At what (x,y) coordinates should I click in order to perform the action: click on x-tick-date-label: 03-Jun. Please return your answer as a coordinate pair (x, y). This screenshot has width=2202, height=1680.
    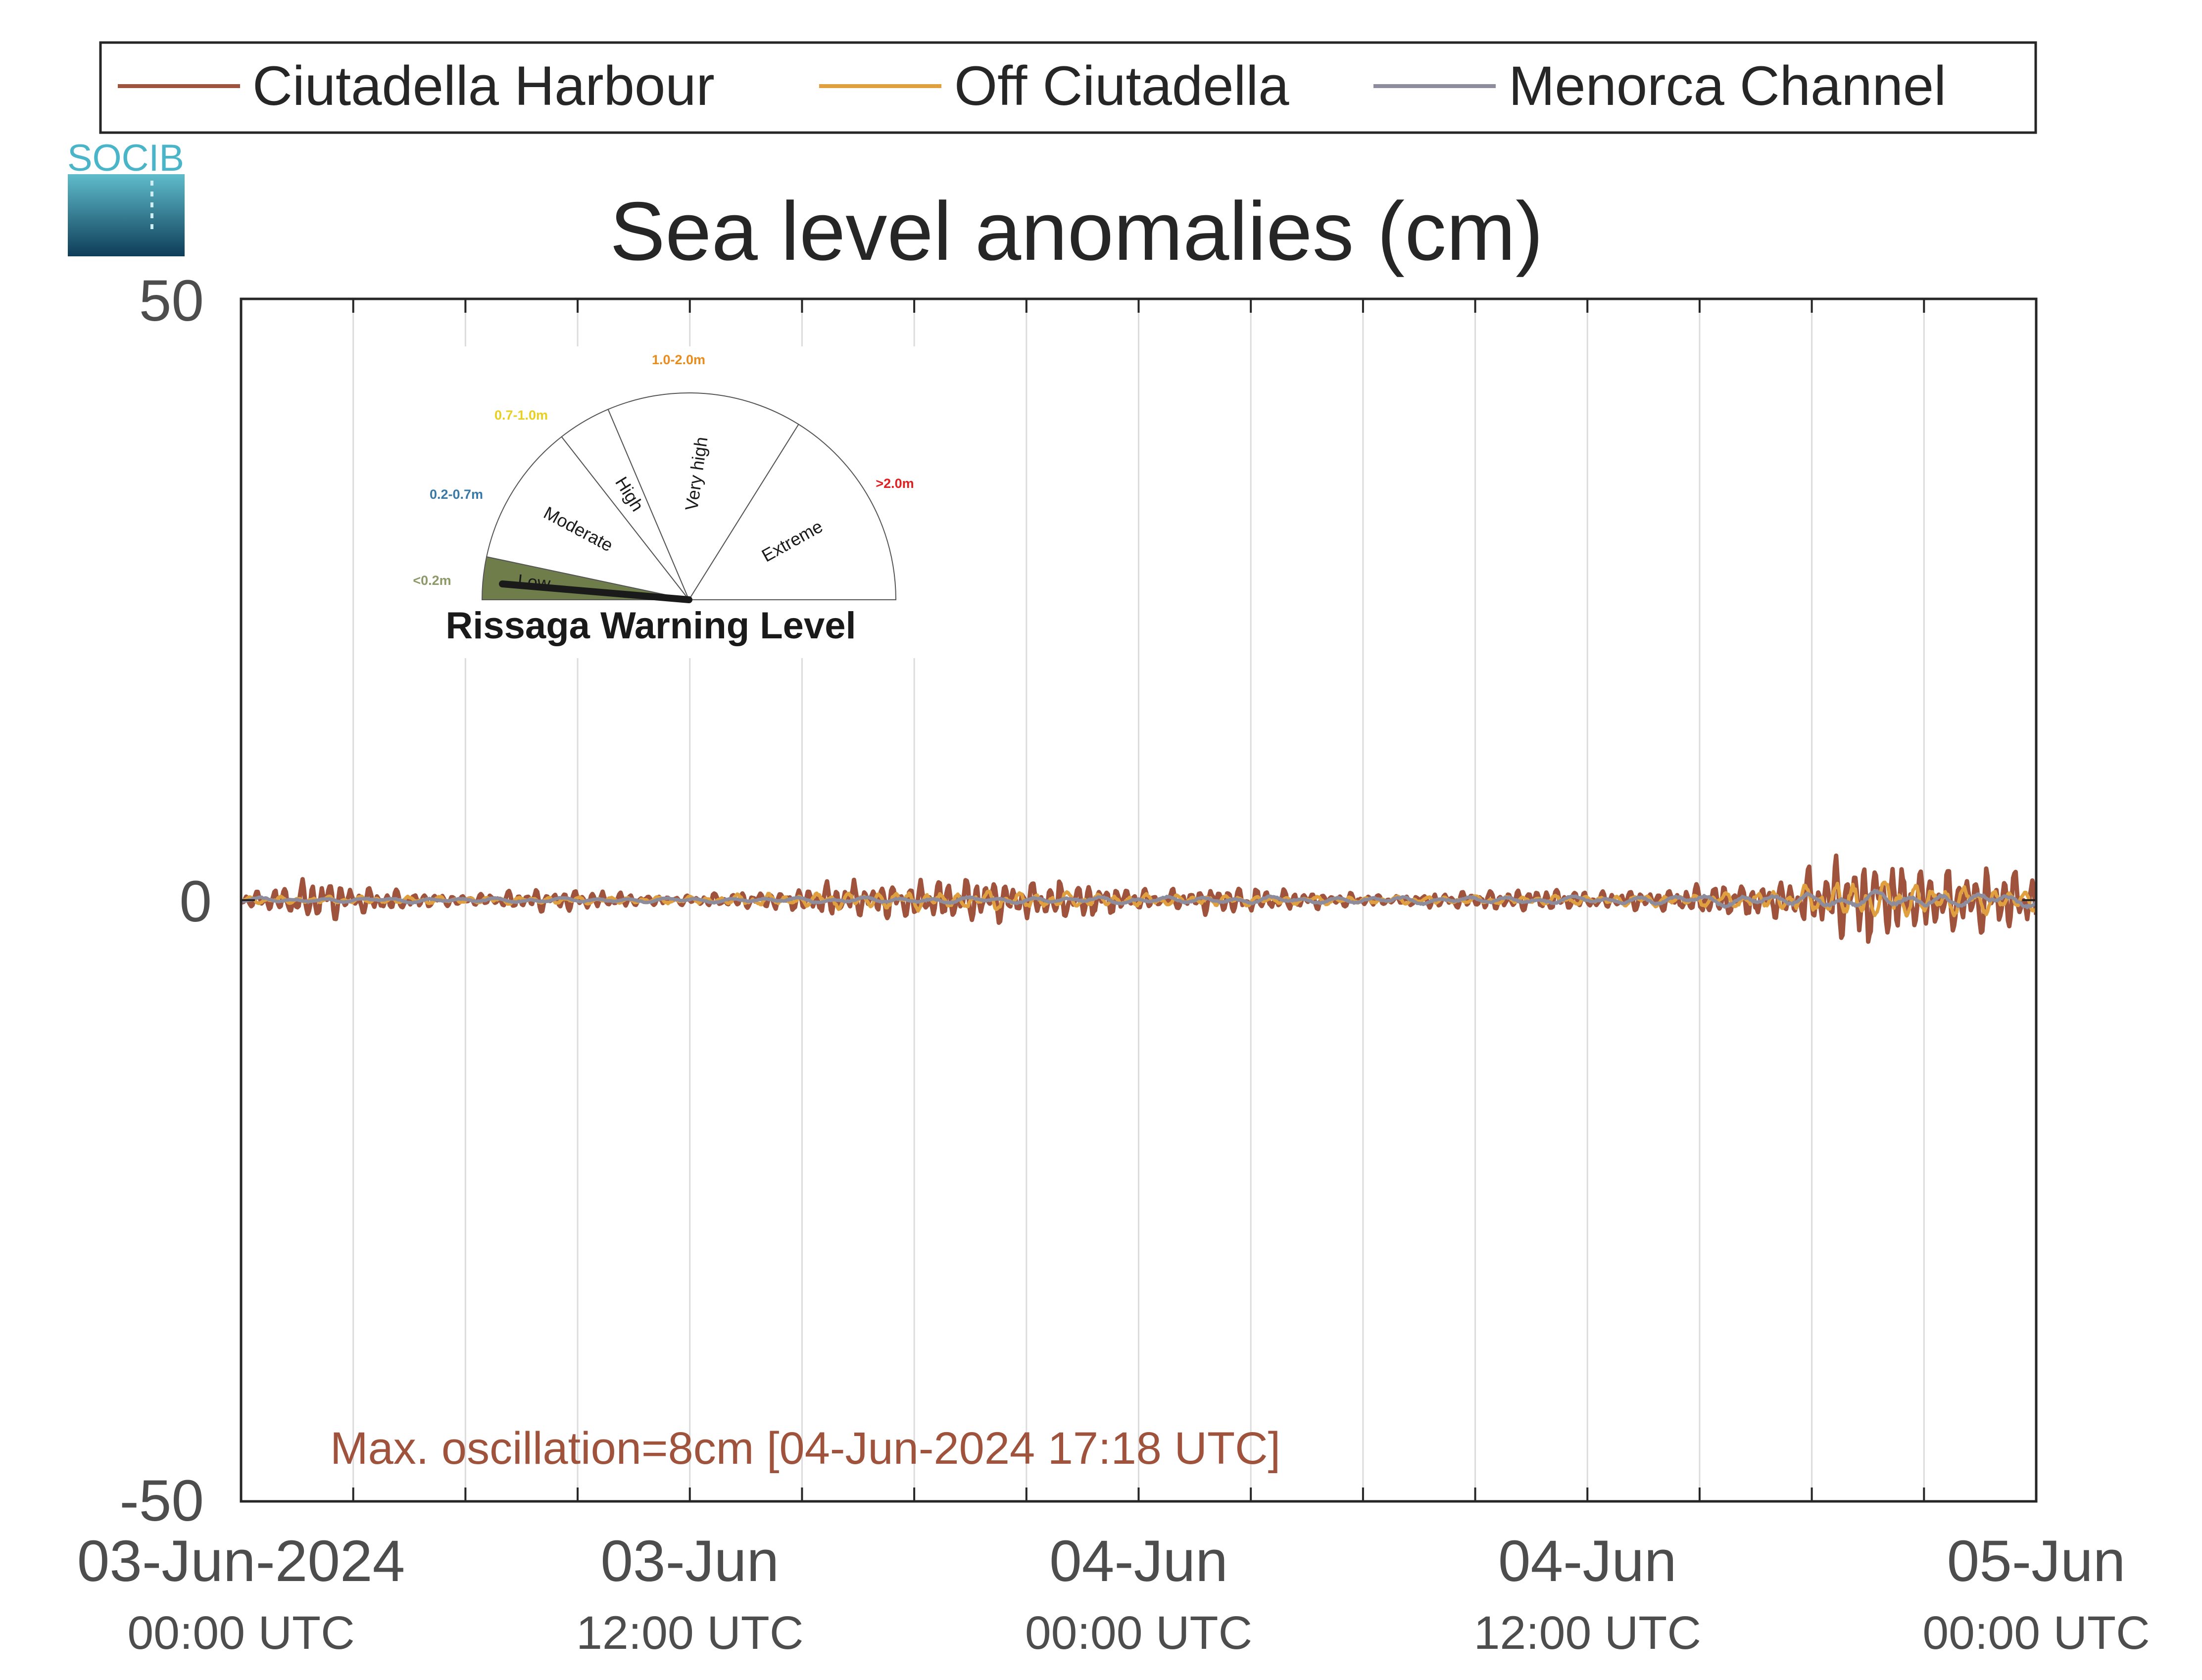
    Looking at the image, I should click on (690, 1562).